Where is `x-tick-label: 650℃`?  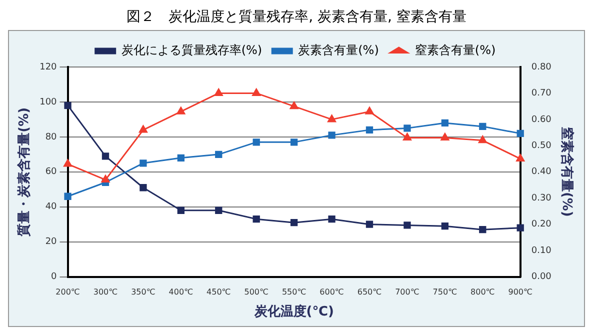
x-tick-label: 650℃ is located at coordinates (369, 292).